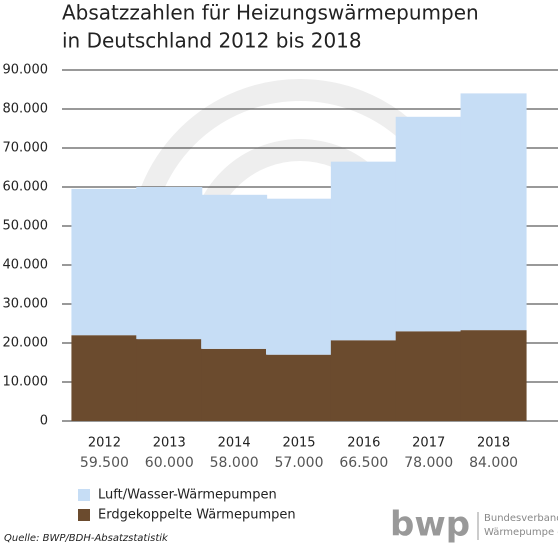 Image resolution: width=558 pixels, height=546 pixels. I want to click on y-tick-label: 20.000, so click(26, 343).